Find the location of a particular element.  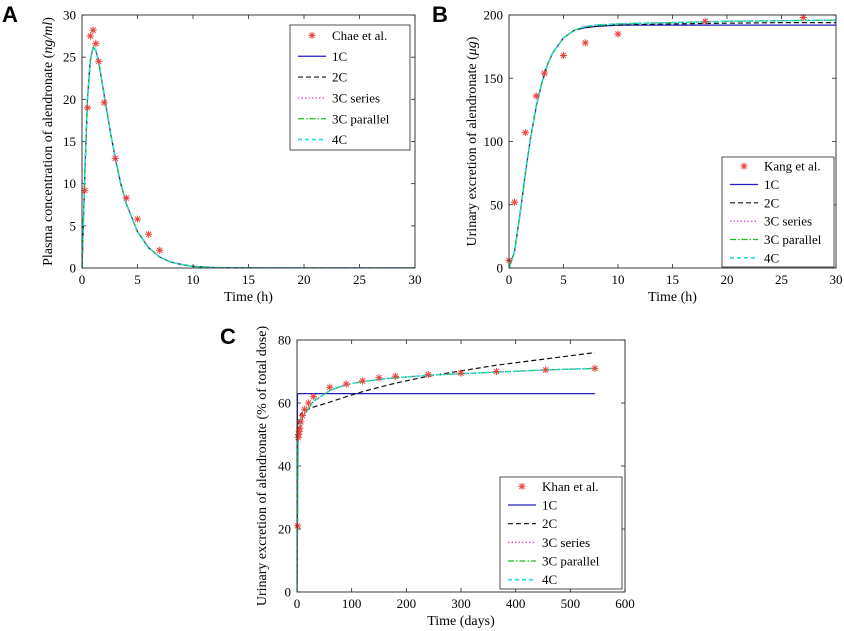

y-axis-label-units: μg is located at coordinates (472, 48).